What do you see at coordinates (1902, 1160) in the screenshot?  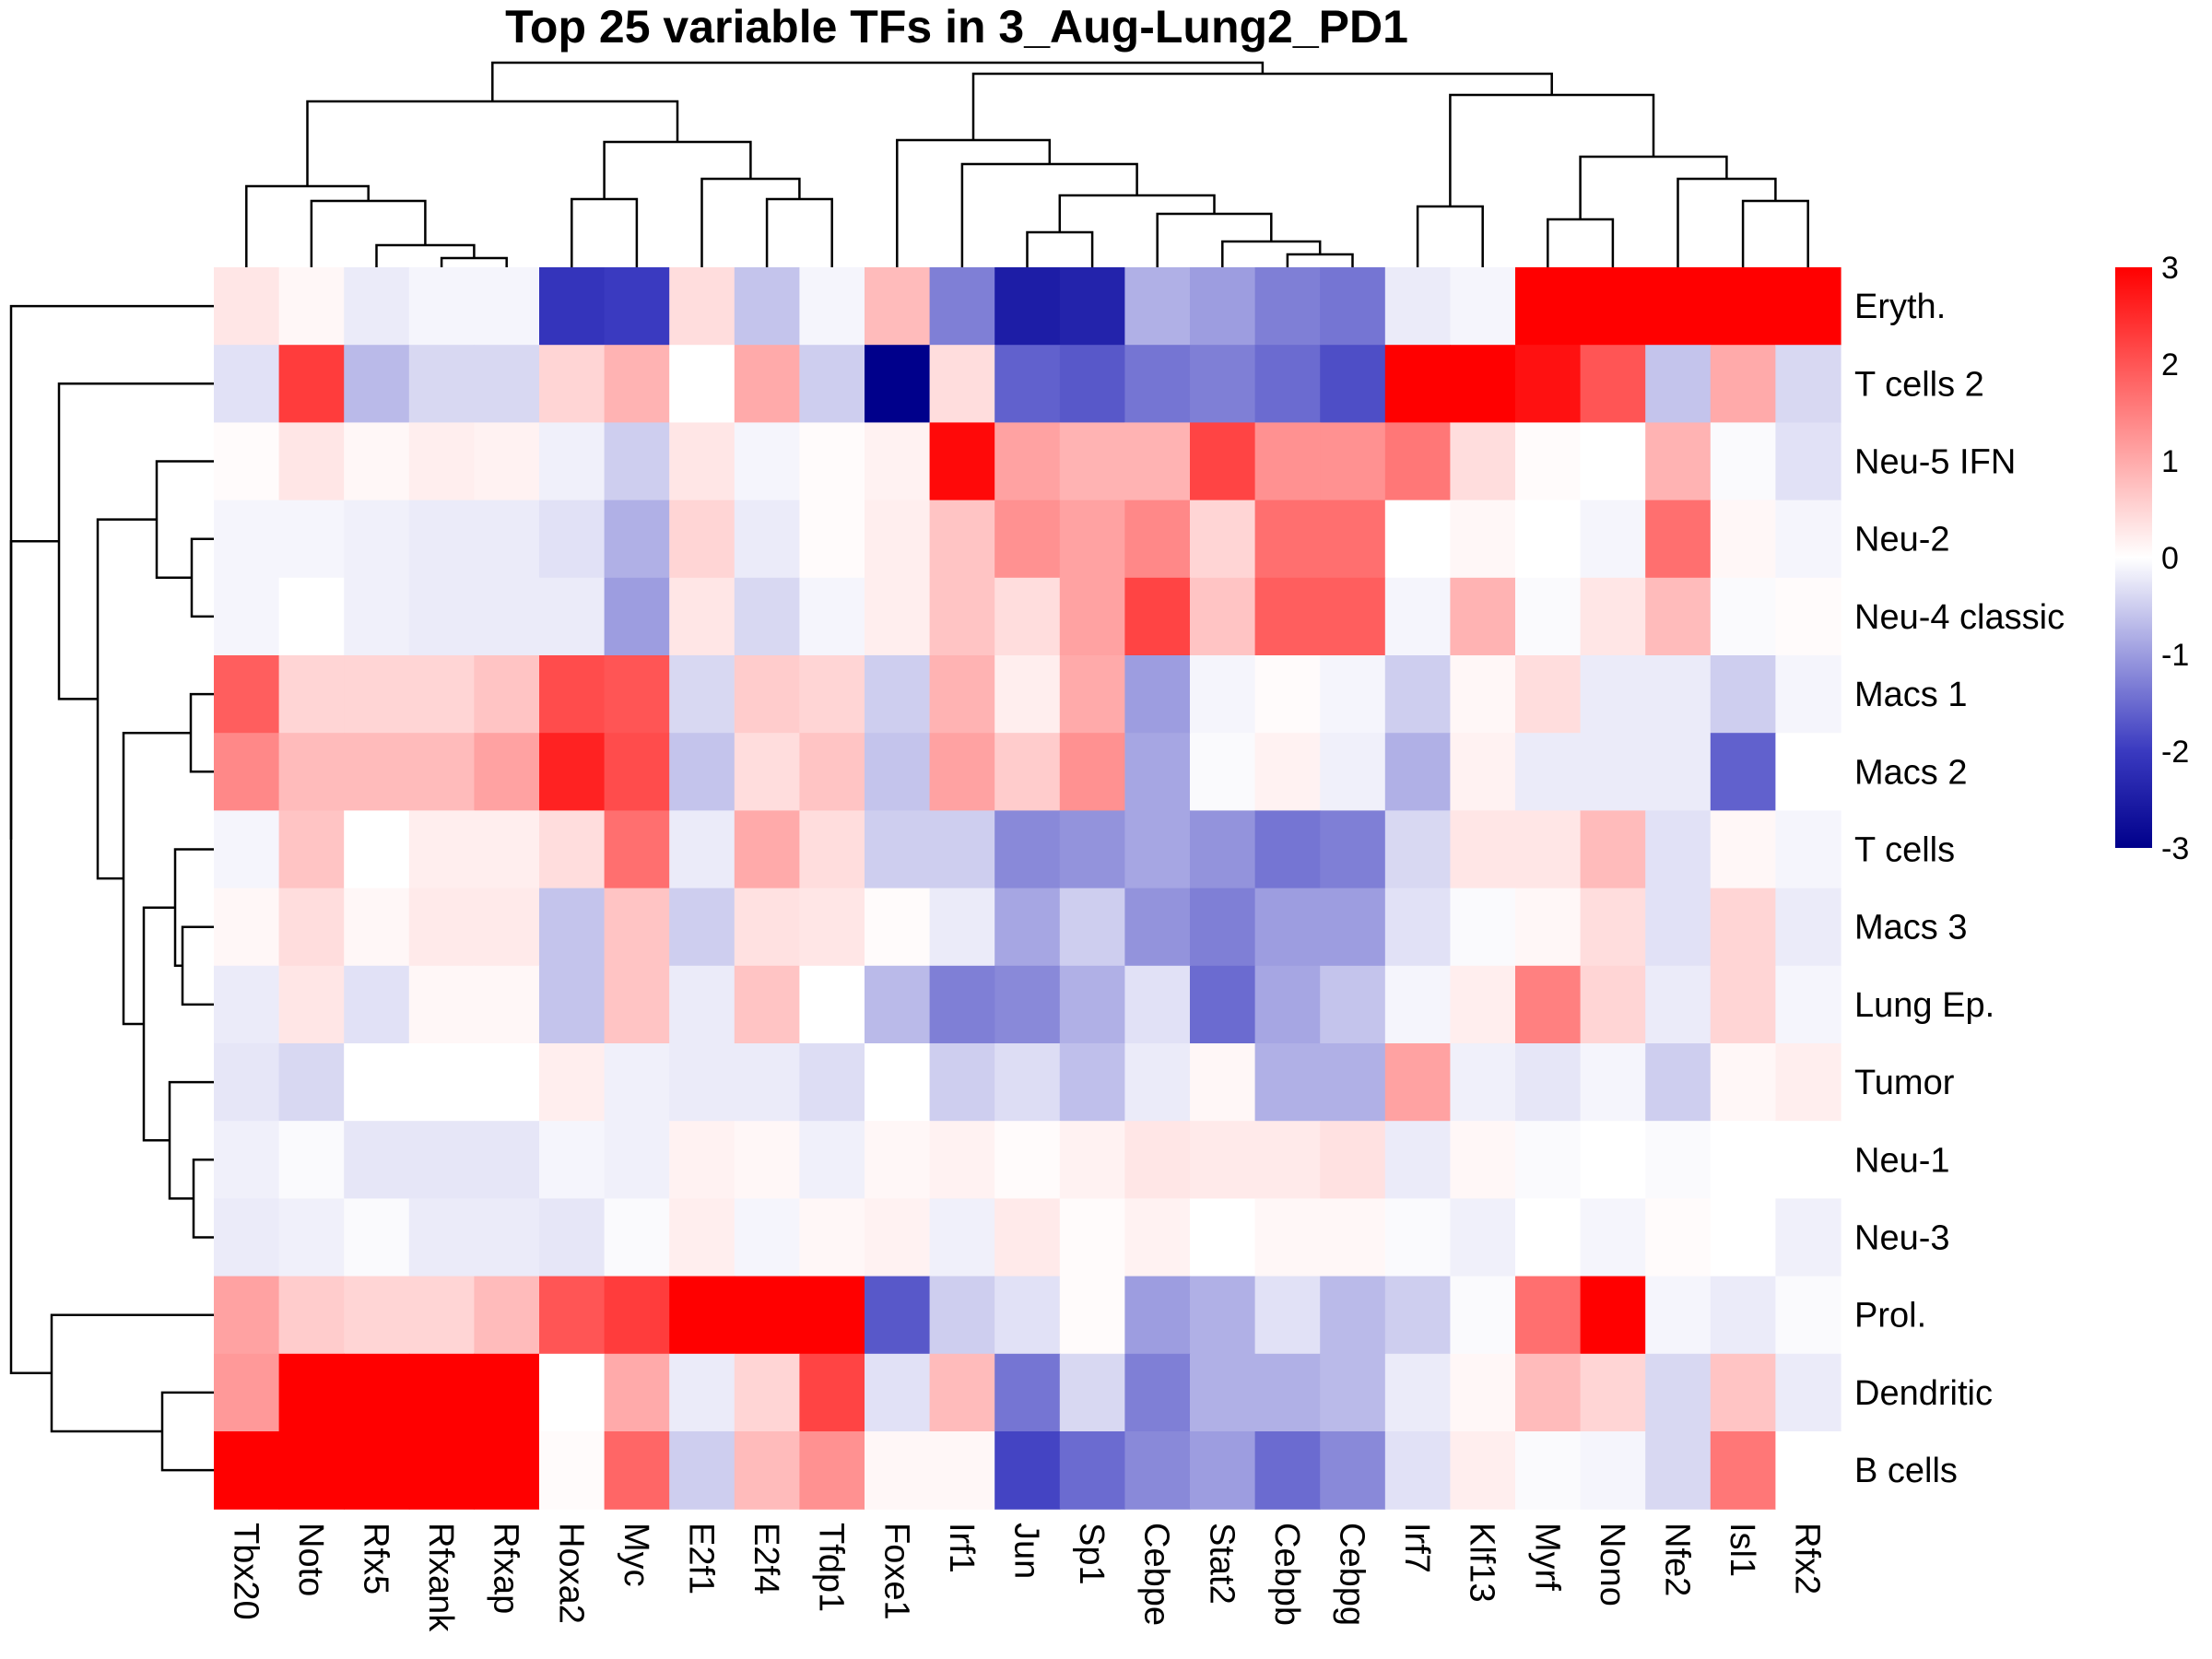 I see `row-label: Neu-1` at bounding box center [1902, 1160].